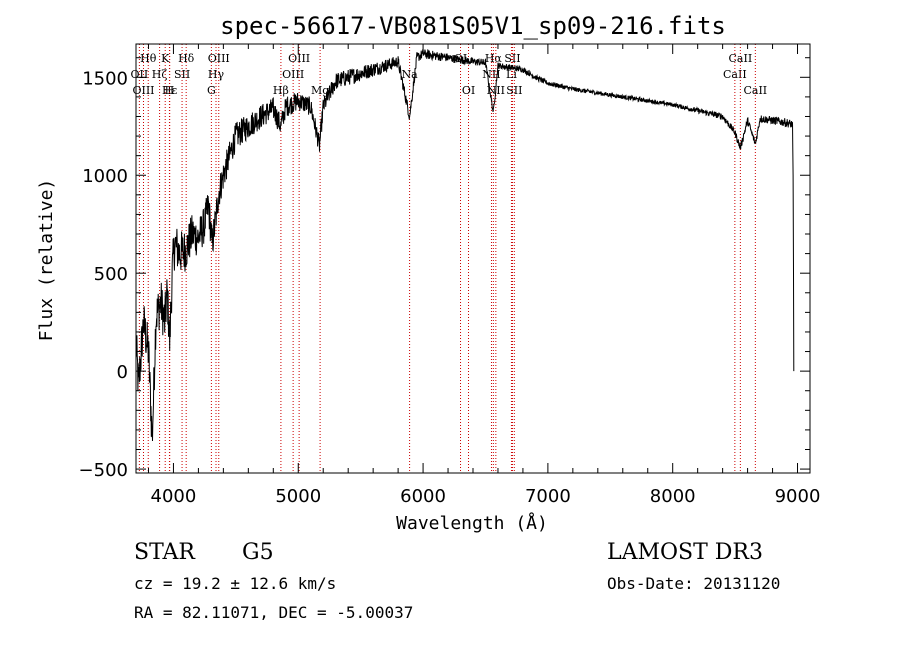 The image size is (900, 649). I want to click on marker-label: OI, so click(468, 90).